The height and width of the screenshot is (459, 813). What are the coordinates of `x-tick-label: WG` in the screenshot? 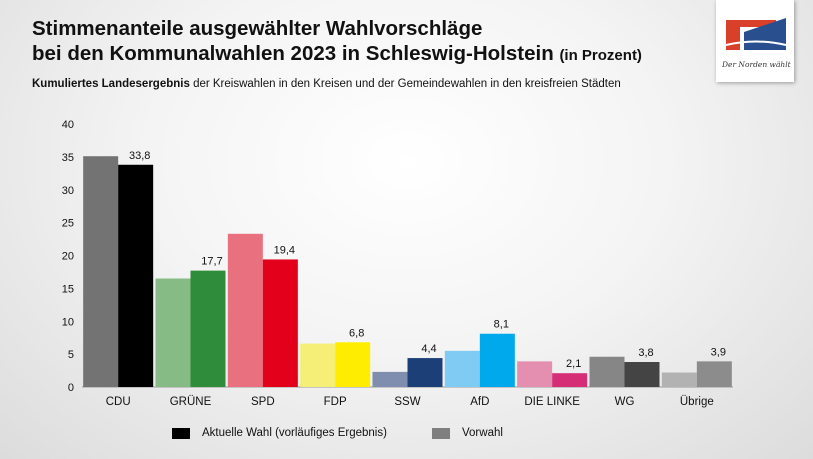 It's located at (625, 402).